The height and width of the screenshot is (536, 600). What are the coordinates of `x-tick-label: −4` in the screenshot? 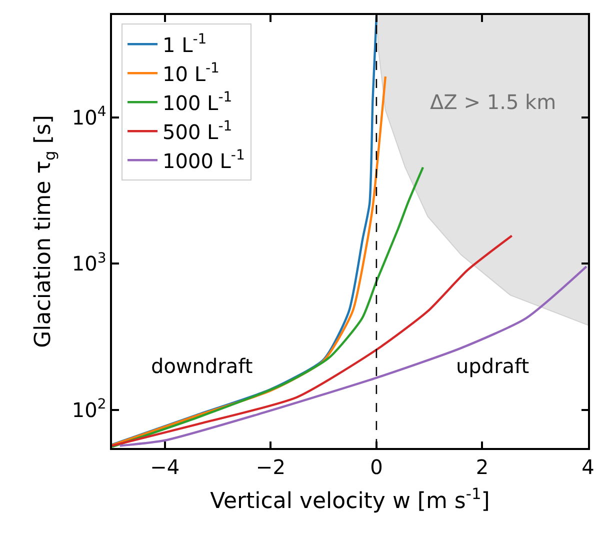 It's located at (165, 466).